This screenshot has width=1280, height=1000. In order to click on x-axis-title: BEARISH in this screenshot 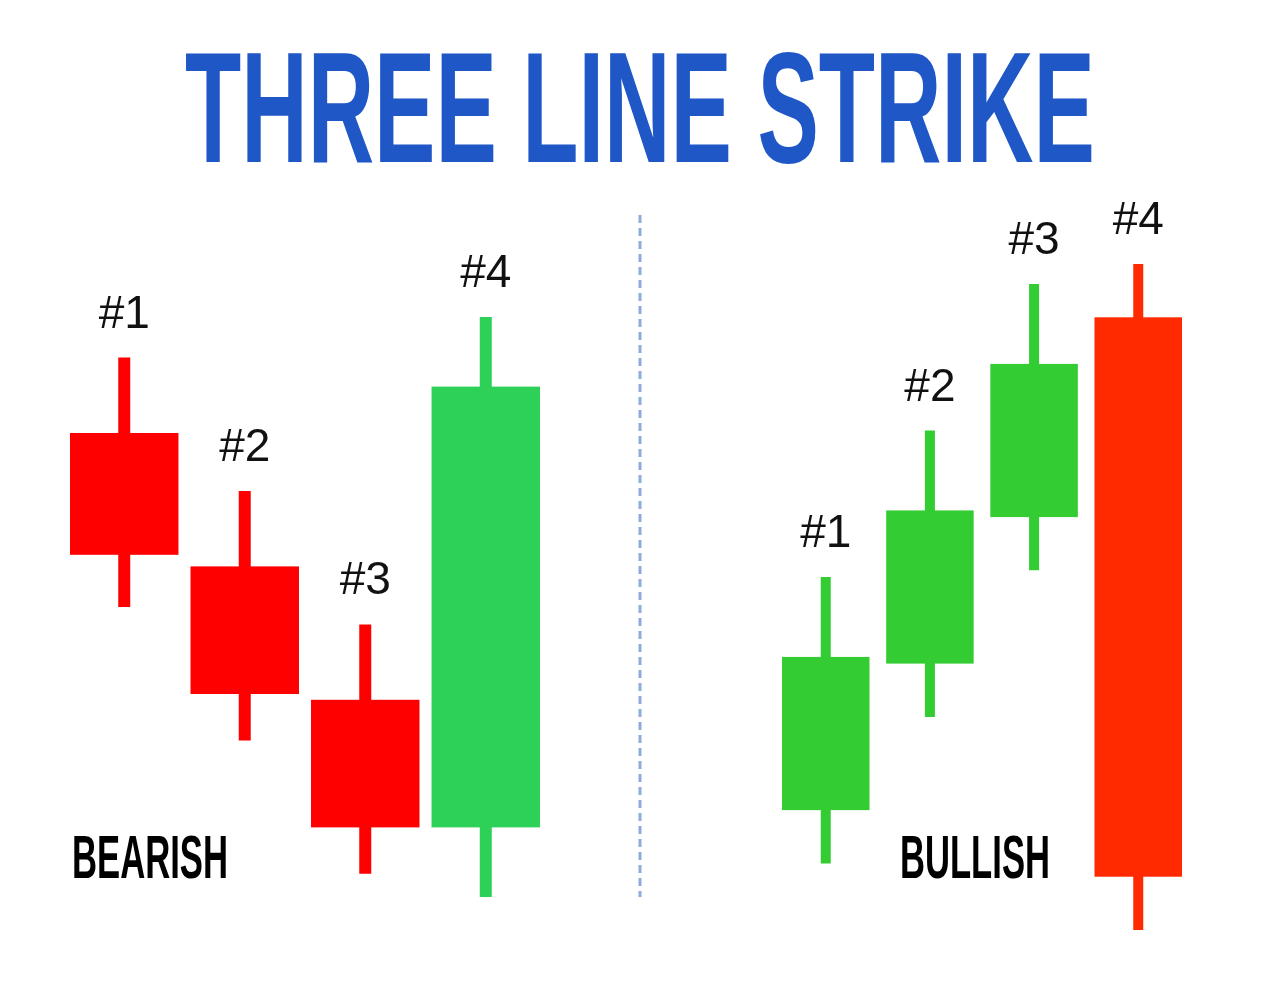, I will do `click(150, 857)`.